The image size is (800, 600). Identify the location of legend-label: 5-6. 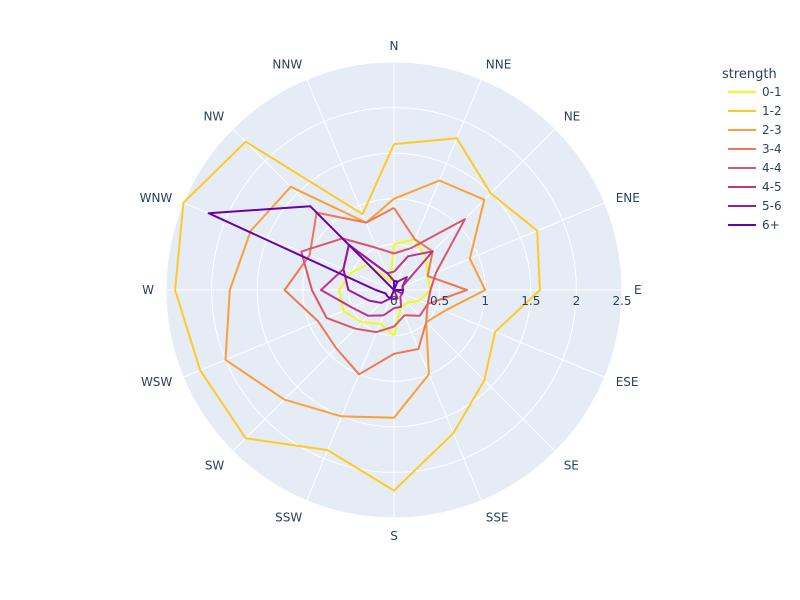
(772, 206).